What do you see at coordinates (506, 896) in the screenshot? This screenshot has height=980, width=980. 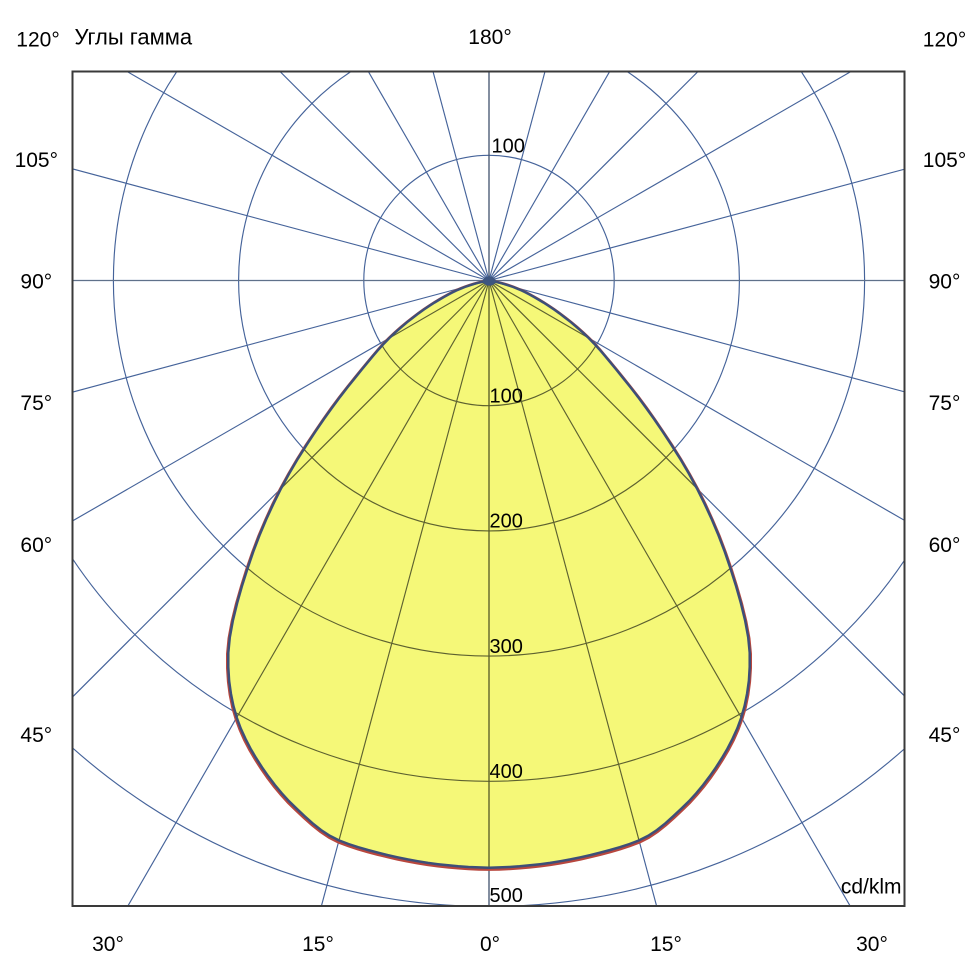 I see `svg-text: 500` at bounding box center [506, 896].